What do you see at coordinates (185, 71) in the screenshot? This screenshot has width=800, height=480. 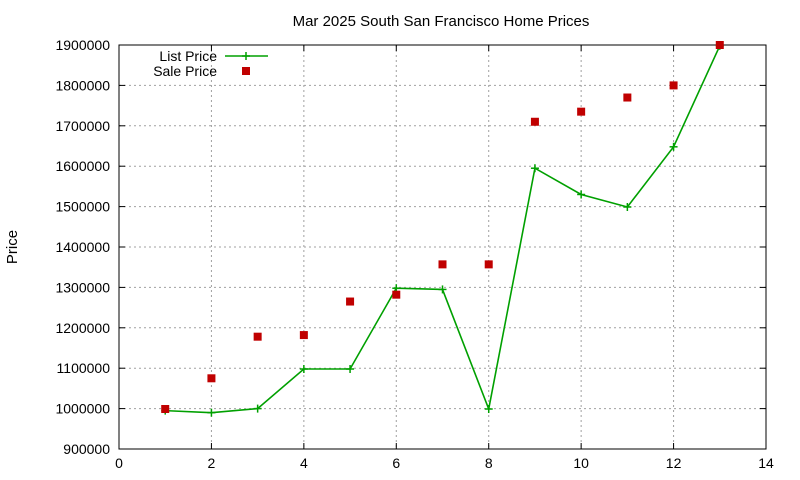 I see `legend-label-sale-price: Sale Price` at bounding box center [185, 71].